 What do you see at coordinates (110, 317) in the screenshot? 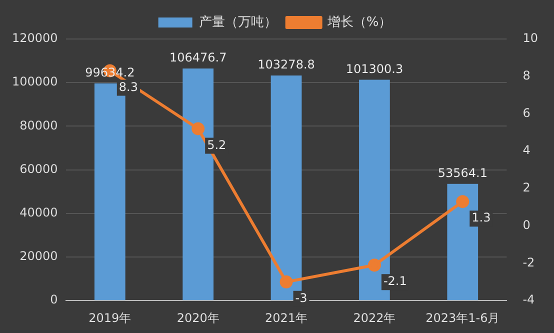
I see `x-tick-label: 2019年` at bounding box center [110, 317].